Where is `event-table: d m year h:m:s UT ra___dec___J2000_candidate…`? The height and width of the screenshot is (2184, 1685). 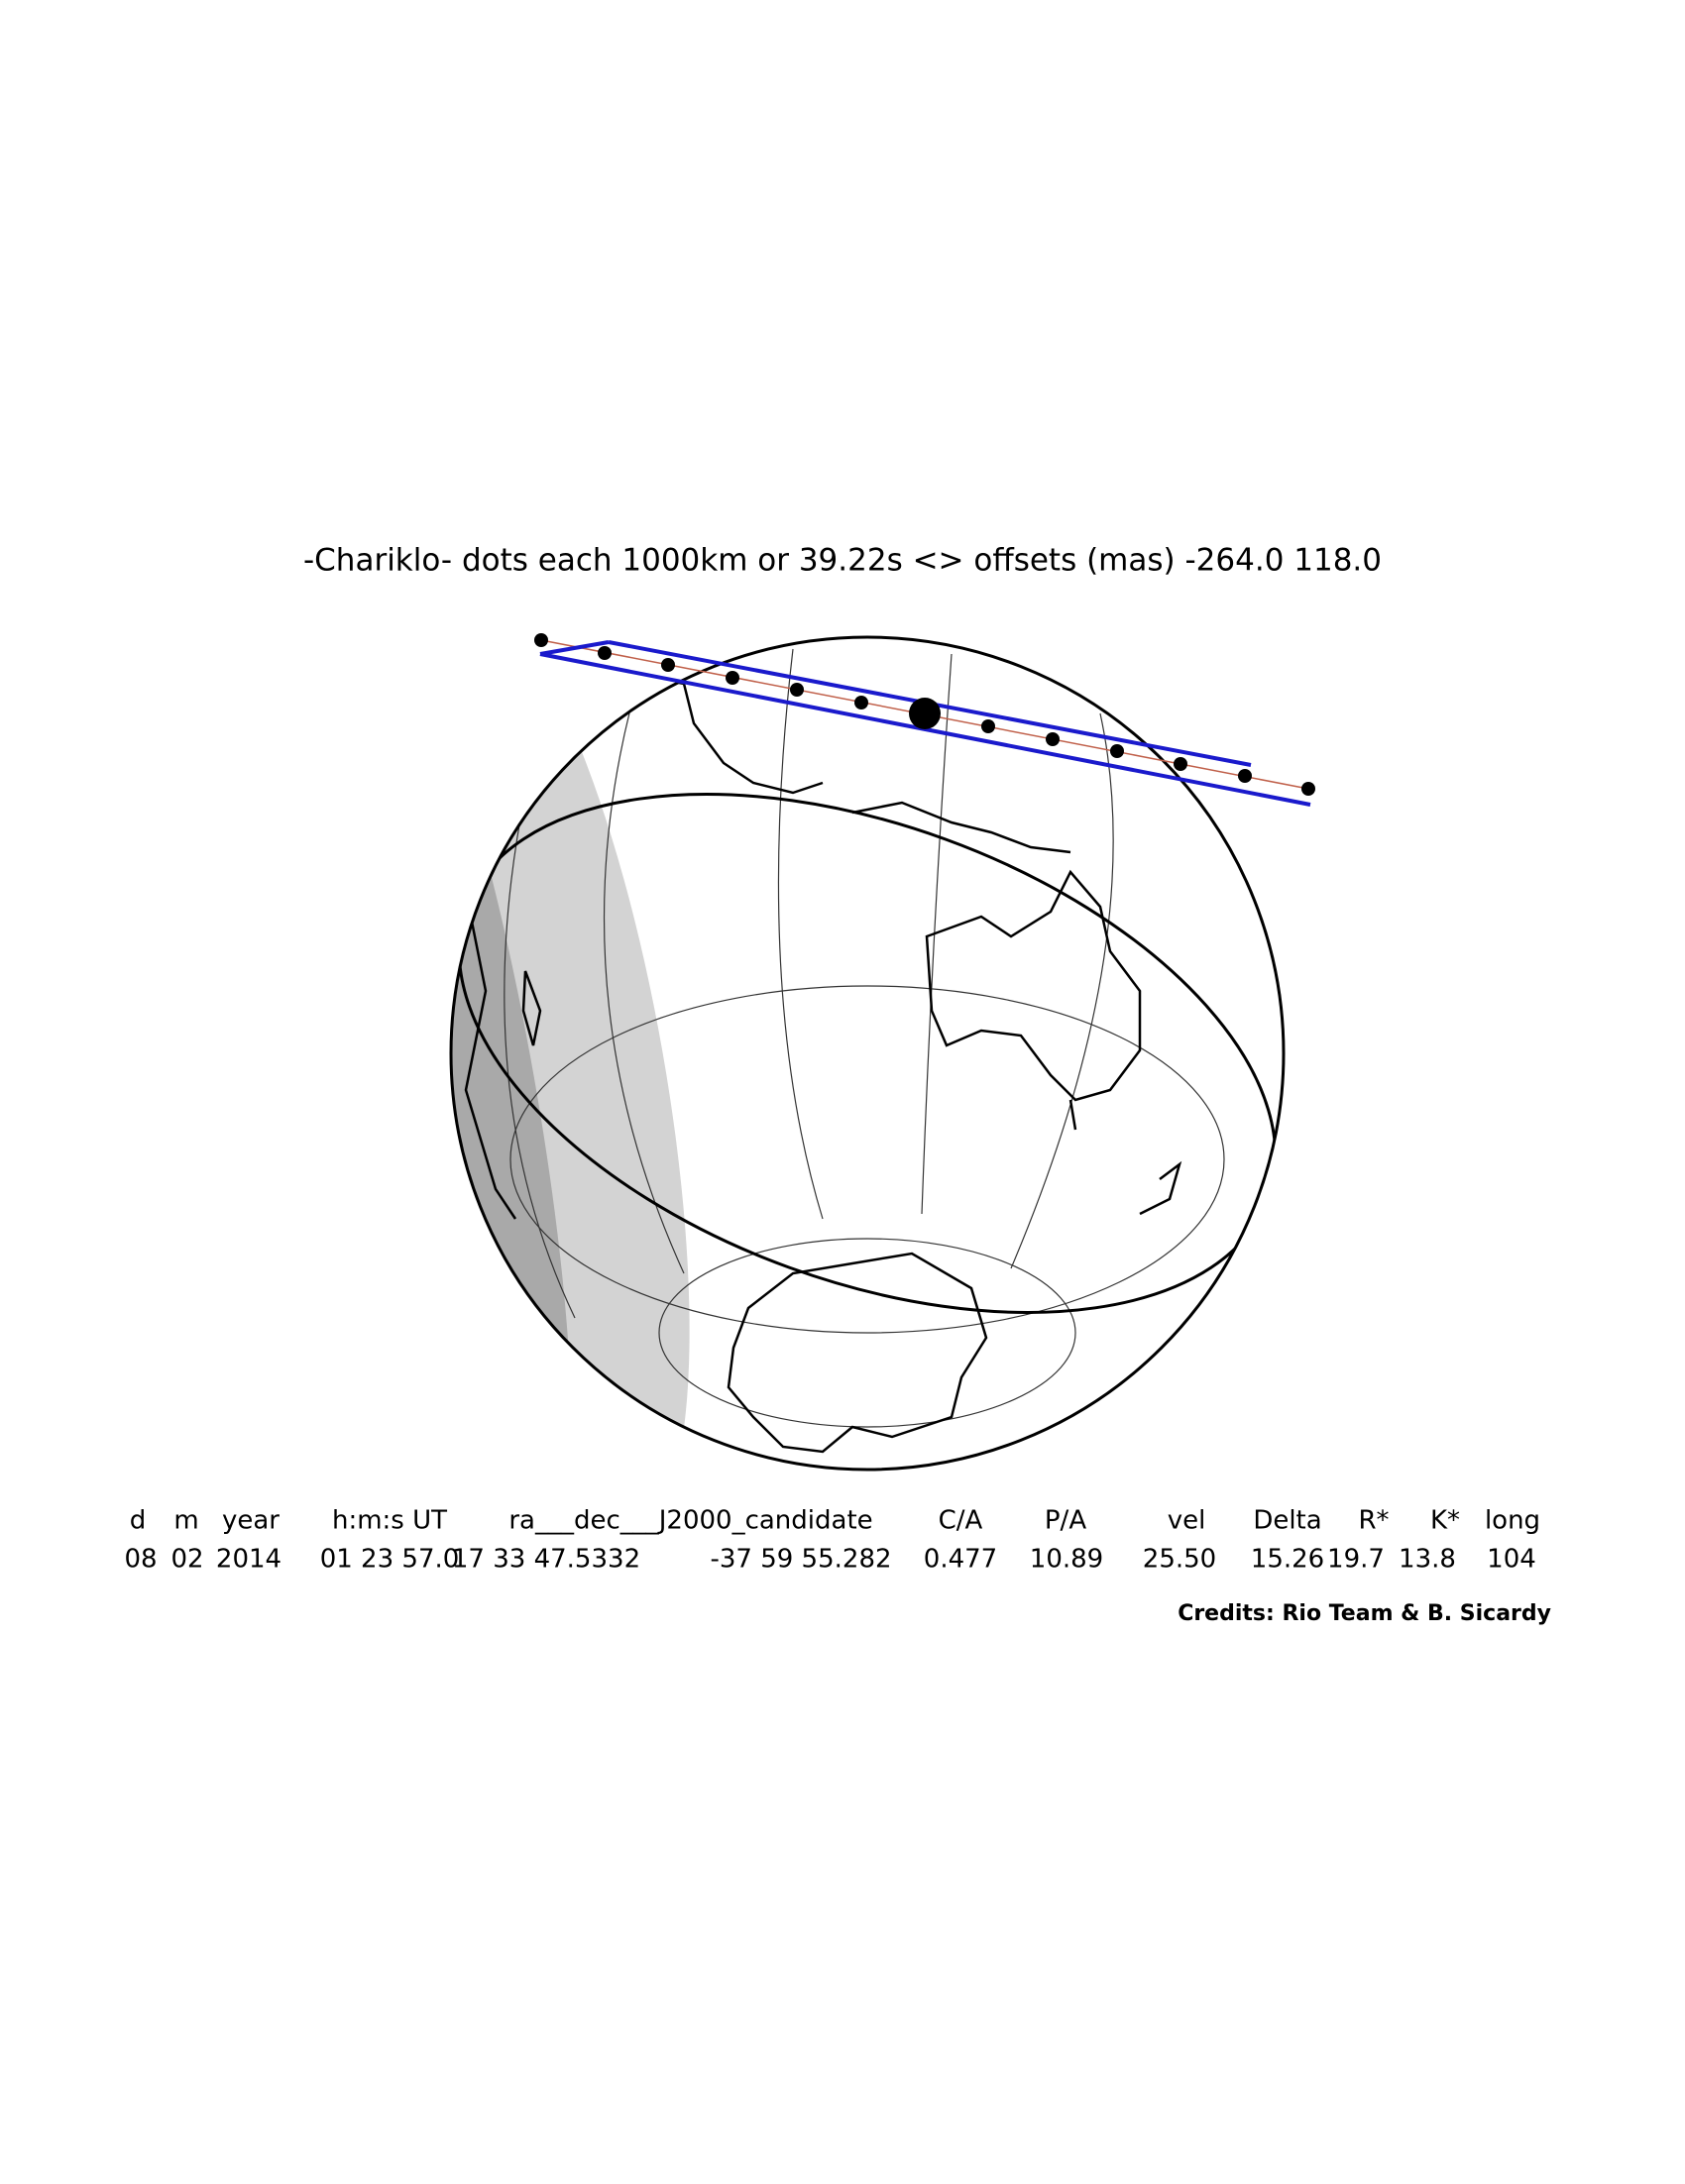
event-table: d m year h:m:s UT ra___dec___J2000_candidate… is located at coordinates (832, 1540).